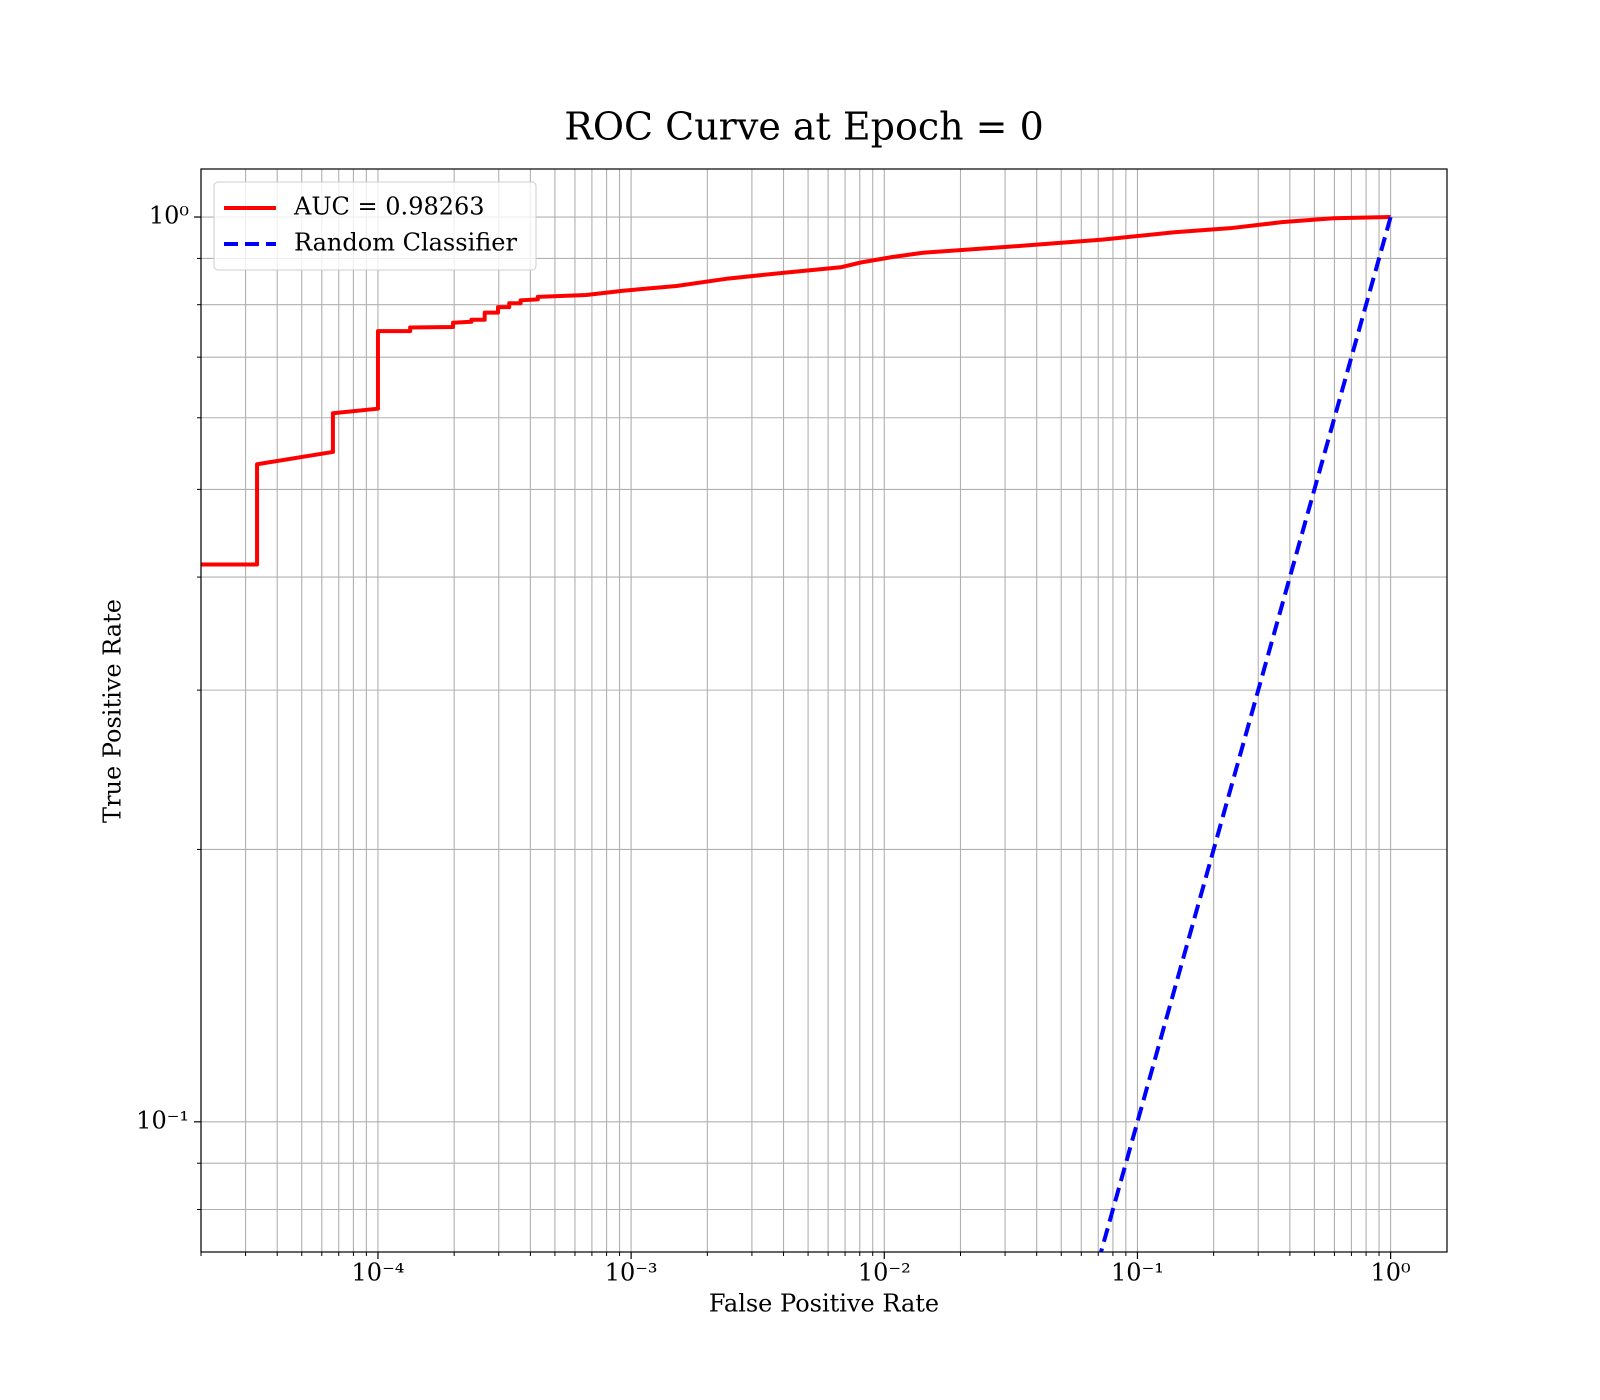 Image resolution: width=1600 pixels, height=1400 pixels. I want to click on x-tick-label: 10⁻¹, so click(1137, 1273).